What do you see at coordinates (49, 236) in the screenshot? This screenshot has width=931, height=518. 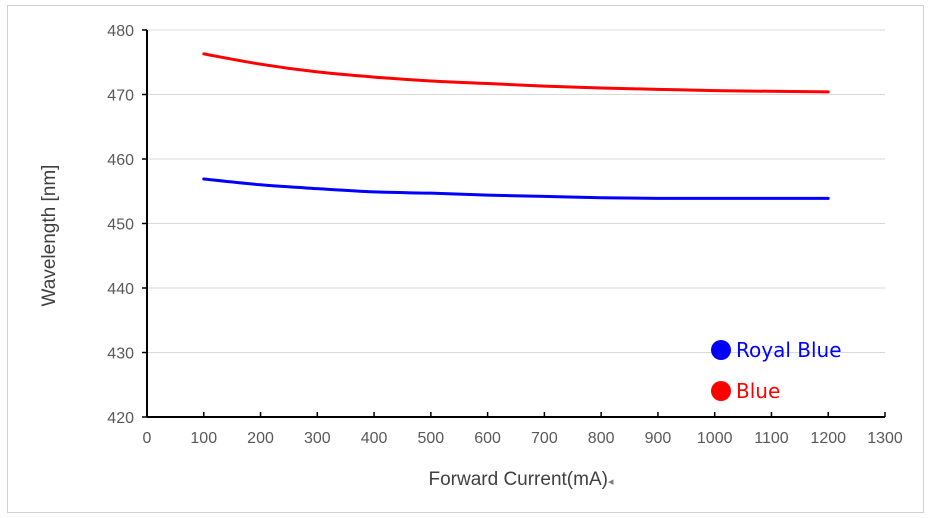 I see `y-axis-title: Wavelength [nm]` at bounding box center [49, 236].